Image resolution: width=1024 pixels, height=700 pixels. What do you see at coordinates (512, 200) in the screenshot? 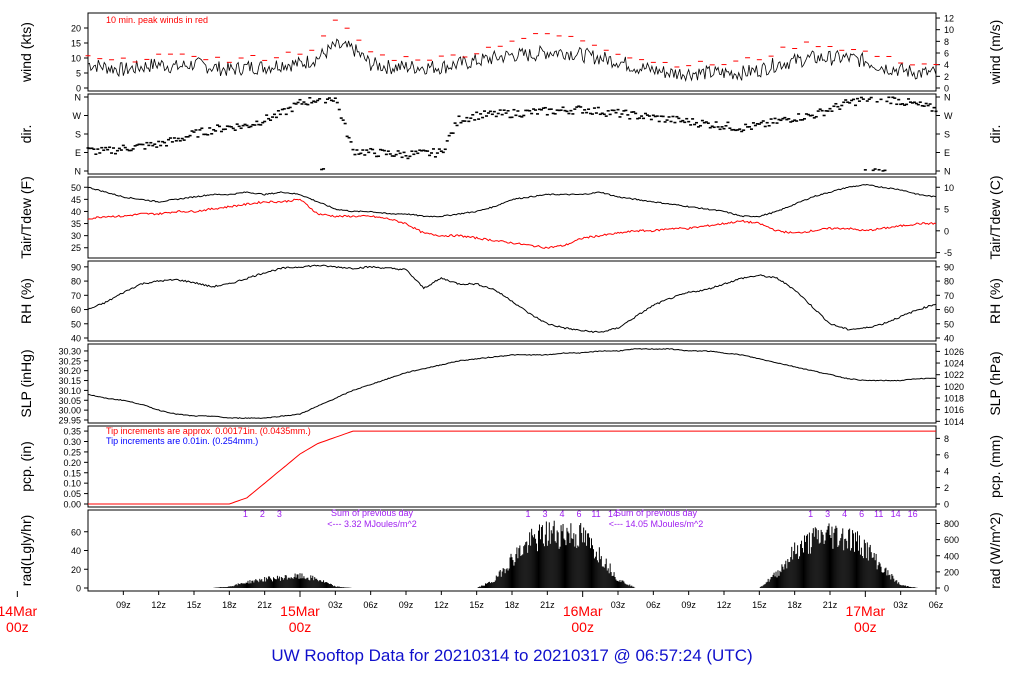
I see `series-tair` at bounding box center [512, 200].